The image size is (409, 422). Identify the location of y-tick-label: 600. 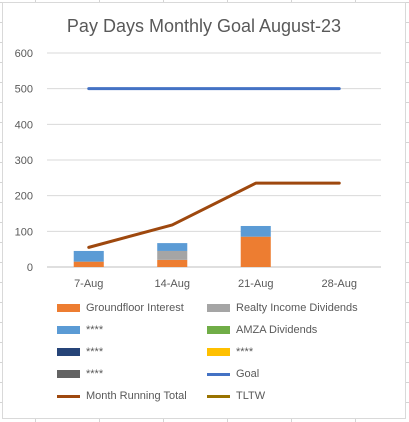
(24, 54).